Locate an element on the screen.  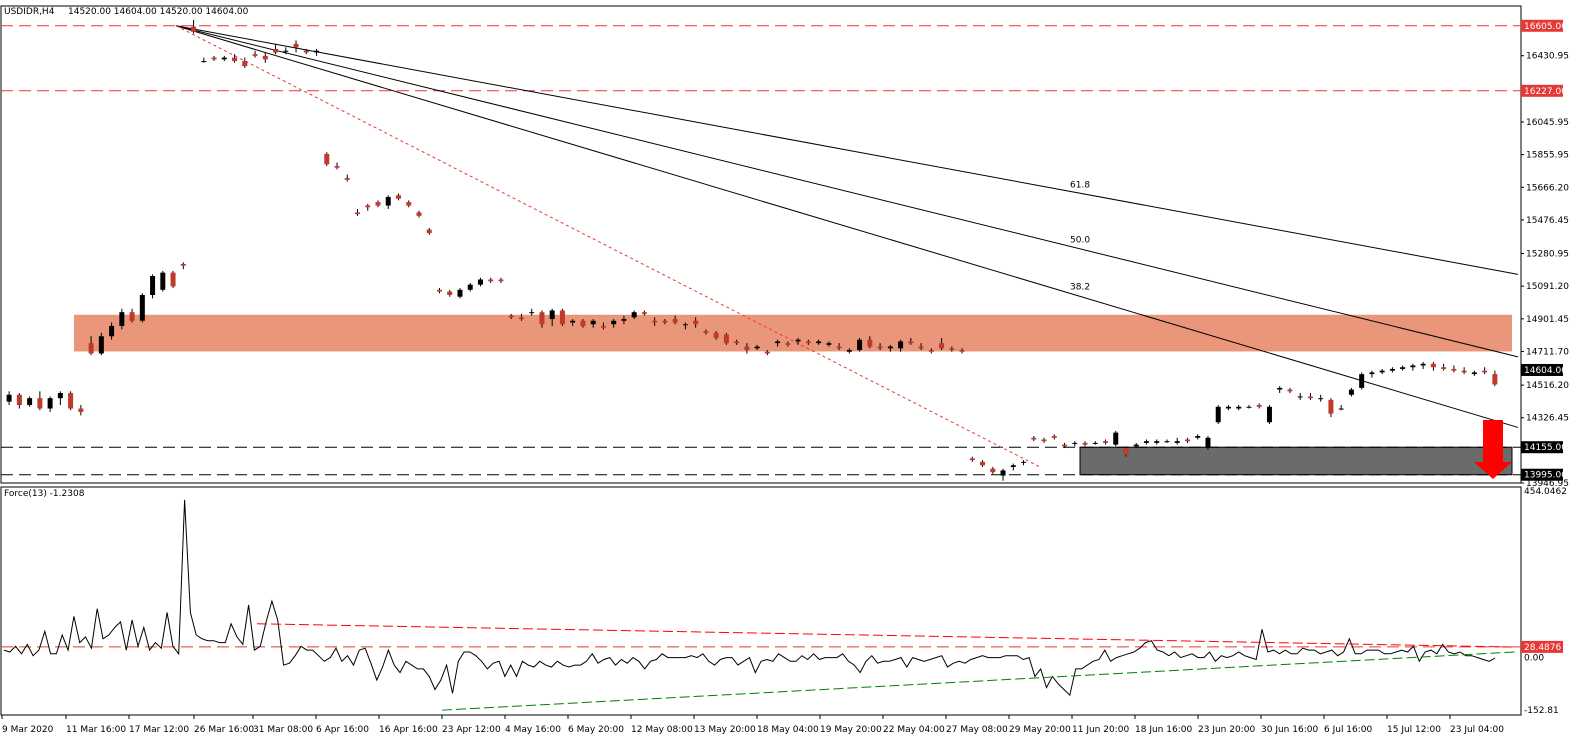
force-y-tick-label: 0.00 is located at coordinates (1534, 659).